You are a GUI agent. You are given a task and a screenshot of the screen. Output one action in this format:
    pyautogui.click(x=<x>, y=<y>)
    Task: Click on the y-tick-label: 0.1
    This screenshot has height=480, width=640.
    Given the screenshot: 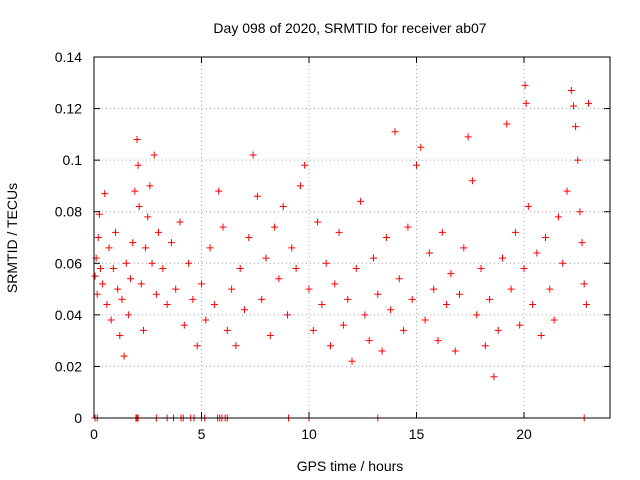 What is the action you would take?
    pyautogui.click(x=73, y=160)
    